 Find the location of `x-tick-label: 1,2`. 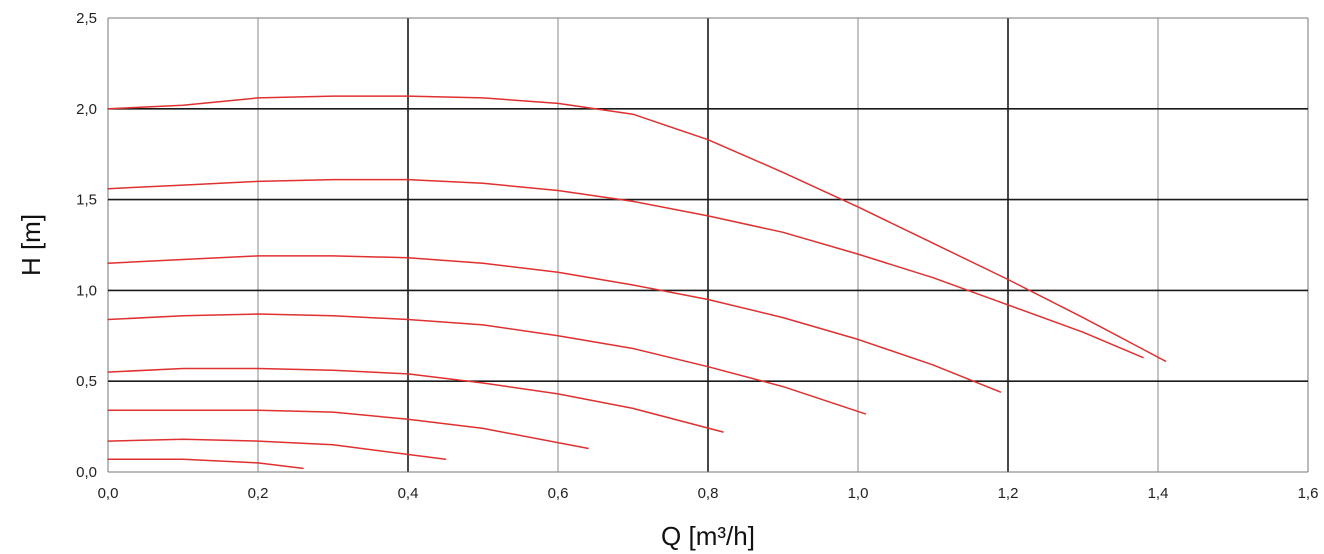

x-tick-label: 1,2 is located at coordinates (1008, 493).